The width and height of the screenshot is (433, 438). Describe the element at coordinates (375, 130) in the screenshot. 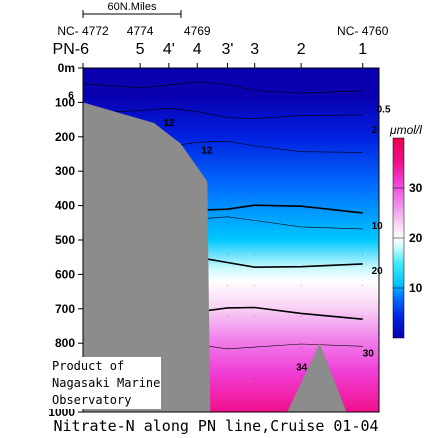

I see `contour-value-label: 2` at that location.